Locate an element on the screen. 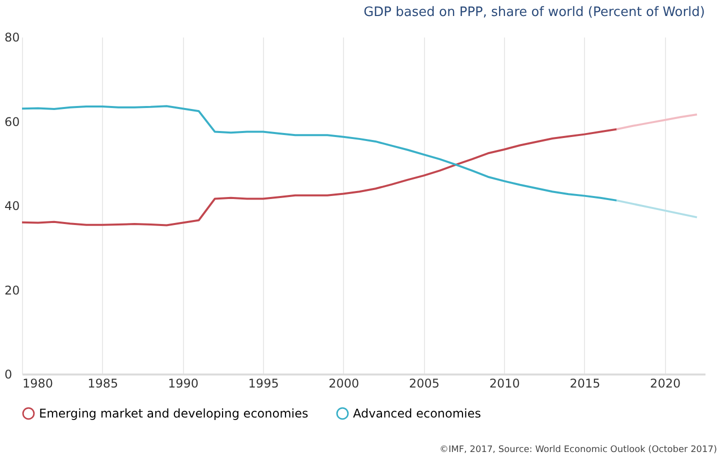 The height and width of the screenshot is (461, 723). y-tick-label: 0 is located at coordinates (8, 375).